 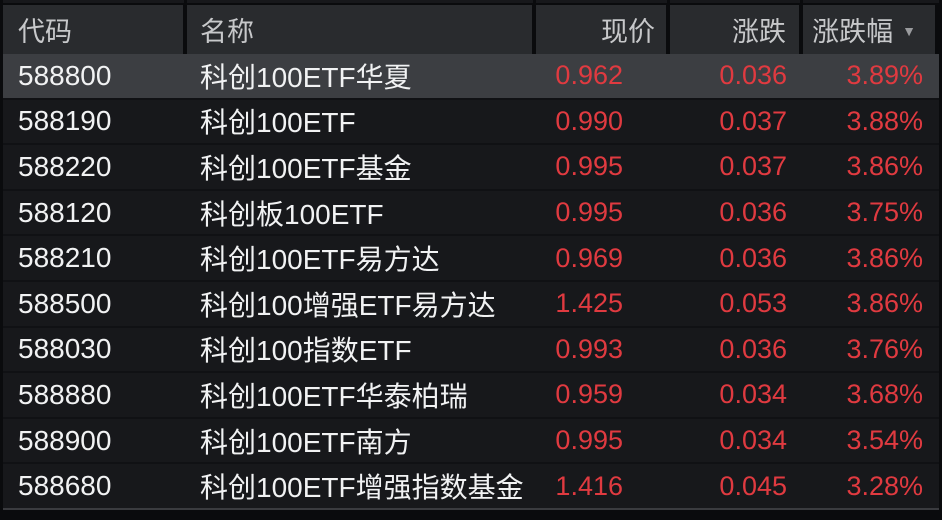 I want to click on code-cell: 588030, so click(x=65, y=349).